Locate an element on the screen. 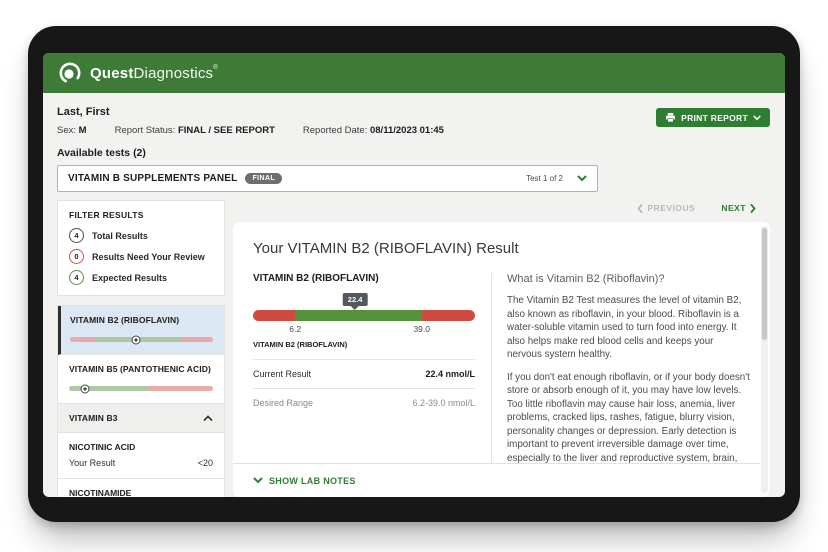 Image resolution: width=828 pixels, height=552 pixels. quest-logo-text: QuestDiagnostics® is located at coordinates (154, 73).